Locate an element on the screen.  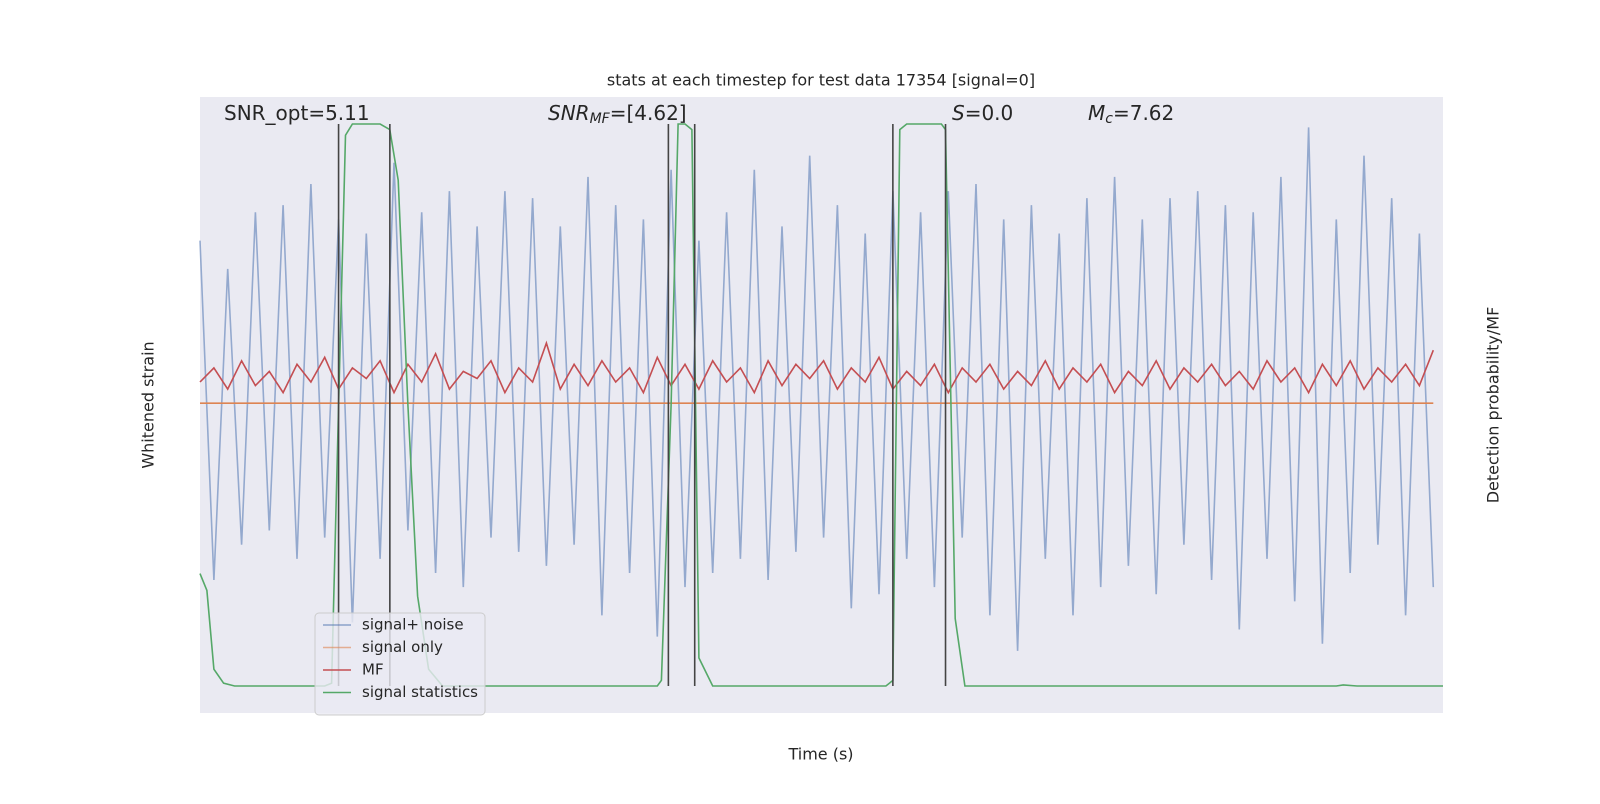
annotation: S=0.0 is located at coordinates (982, 113).